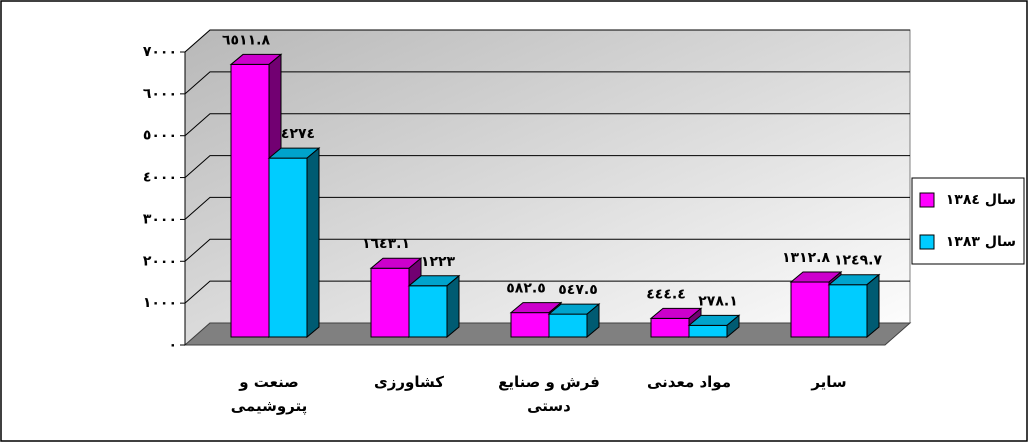 The image size is (1029, 443). Describe the element at coordinates (438, 262) in the screenshot. I see `data-label: ١٢٢٣` at that location.